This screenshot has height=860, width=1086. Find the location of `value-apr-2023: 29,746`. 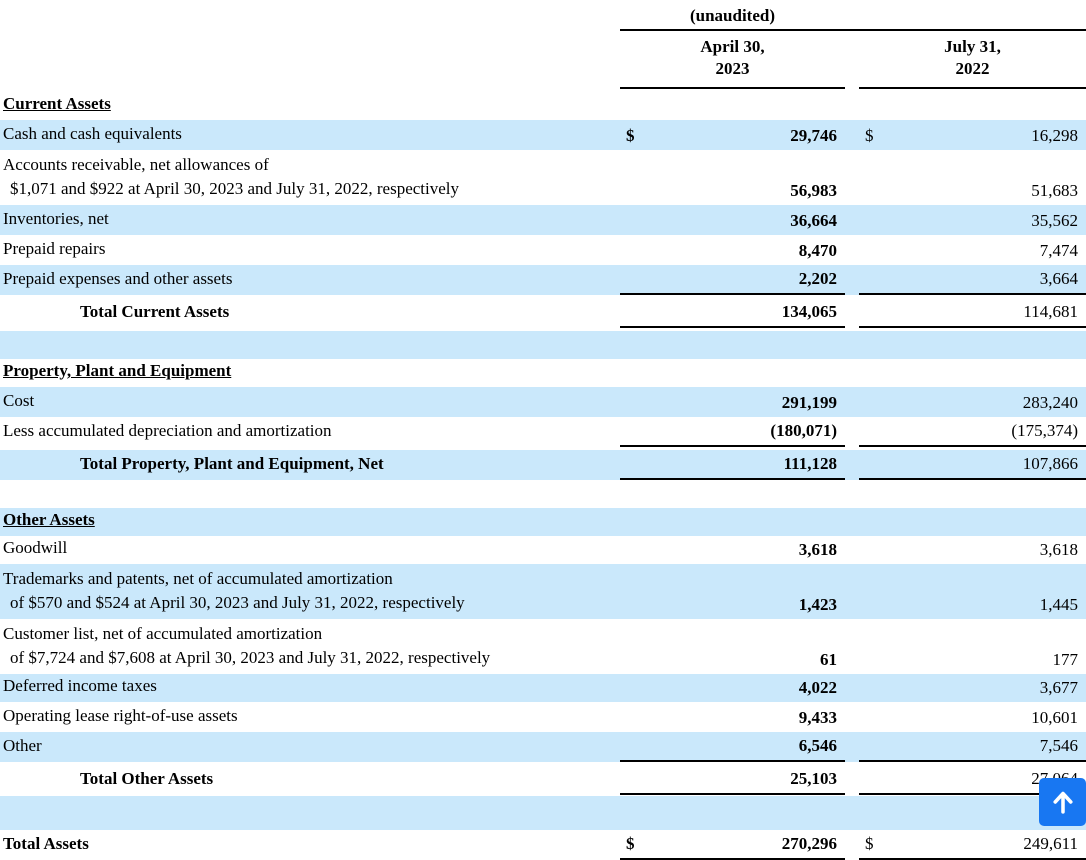

value-apr-2023: 29,746 is located at coordinates (813, 135).